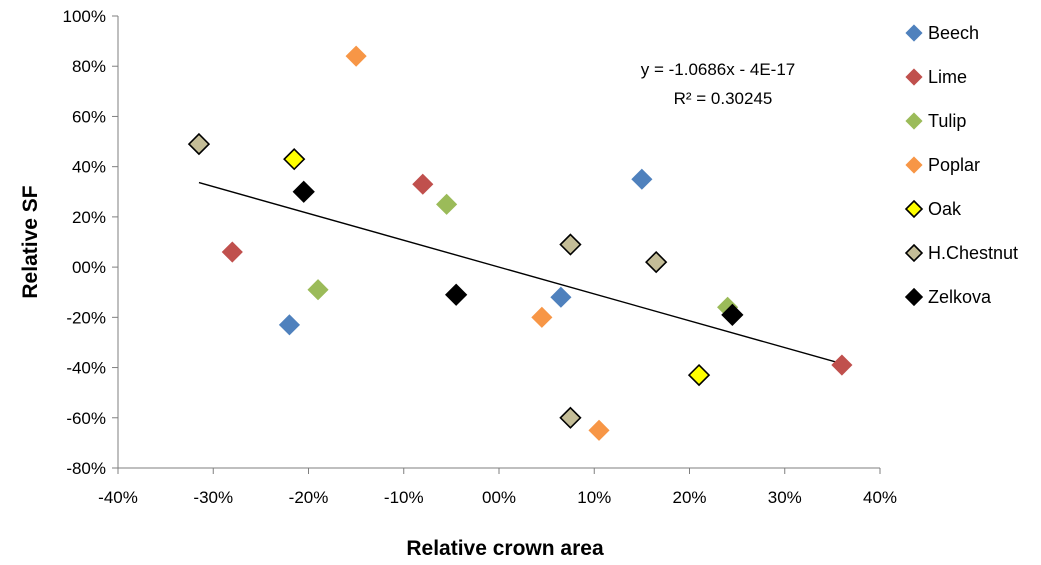 Image resolution: width=1041 pixels, height=565 pixels. What do you see at coordinates (86, 368) in the screenshot?
I see `y-tick-label: -40%` at bounding box center [86, 368].